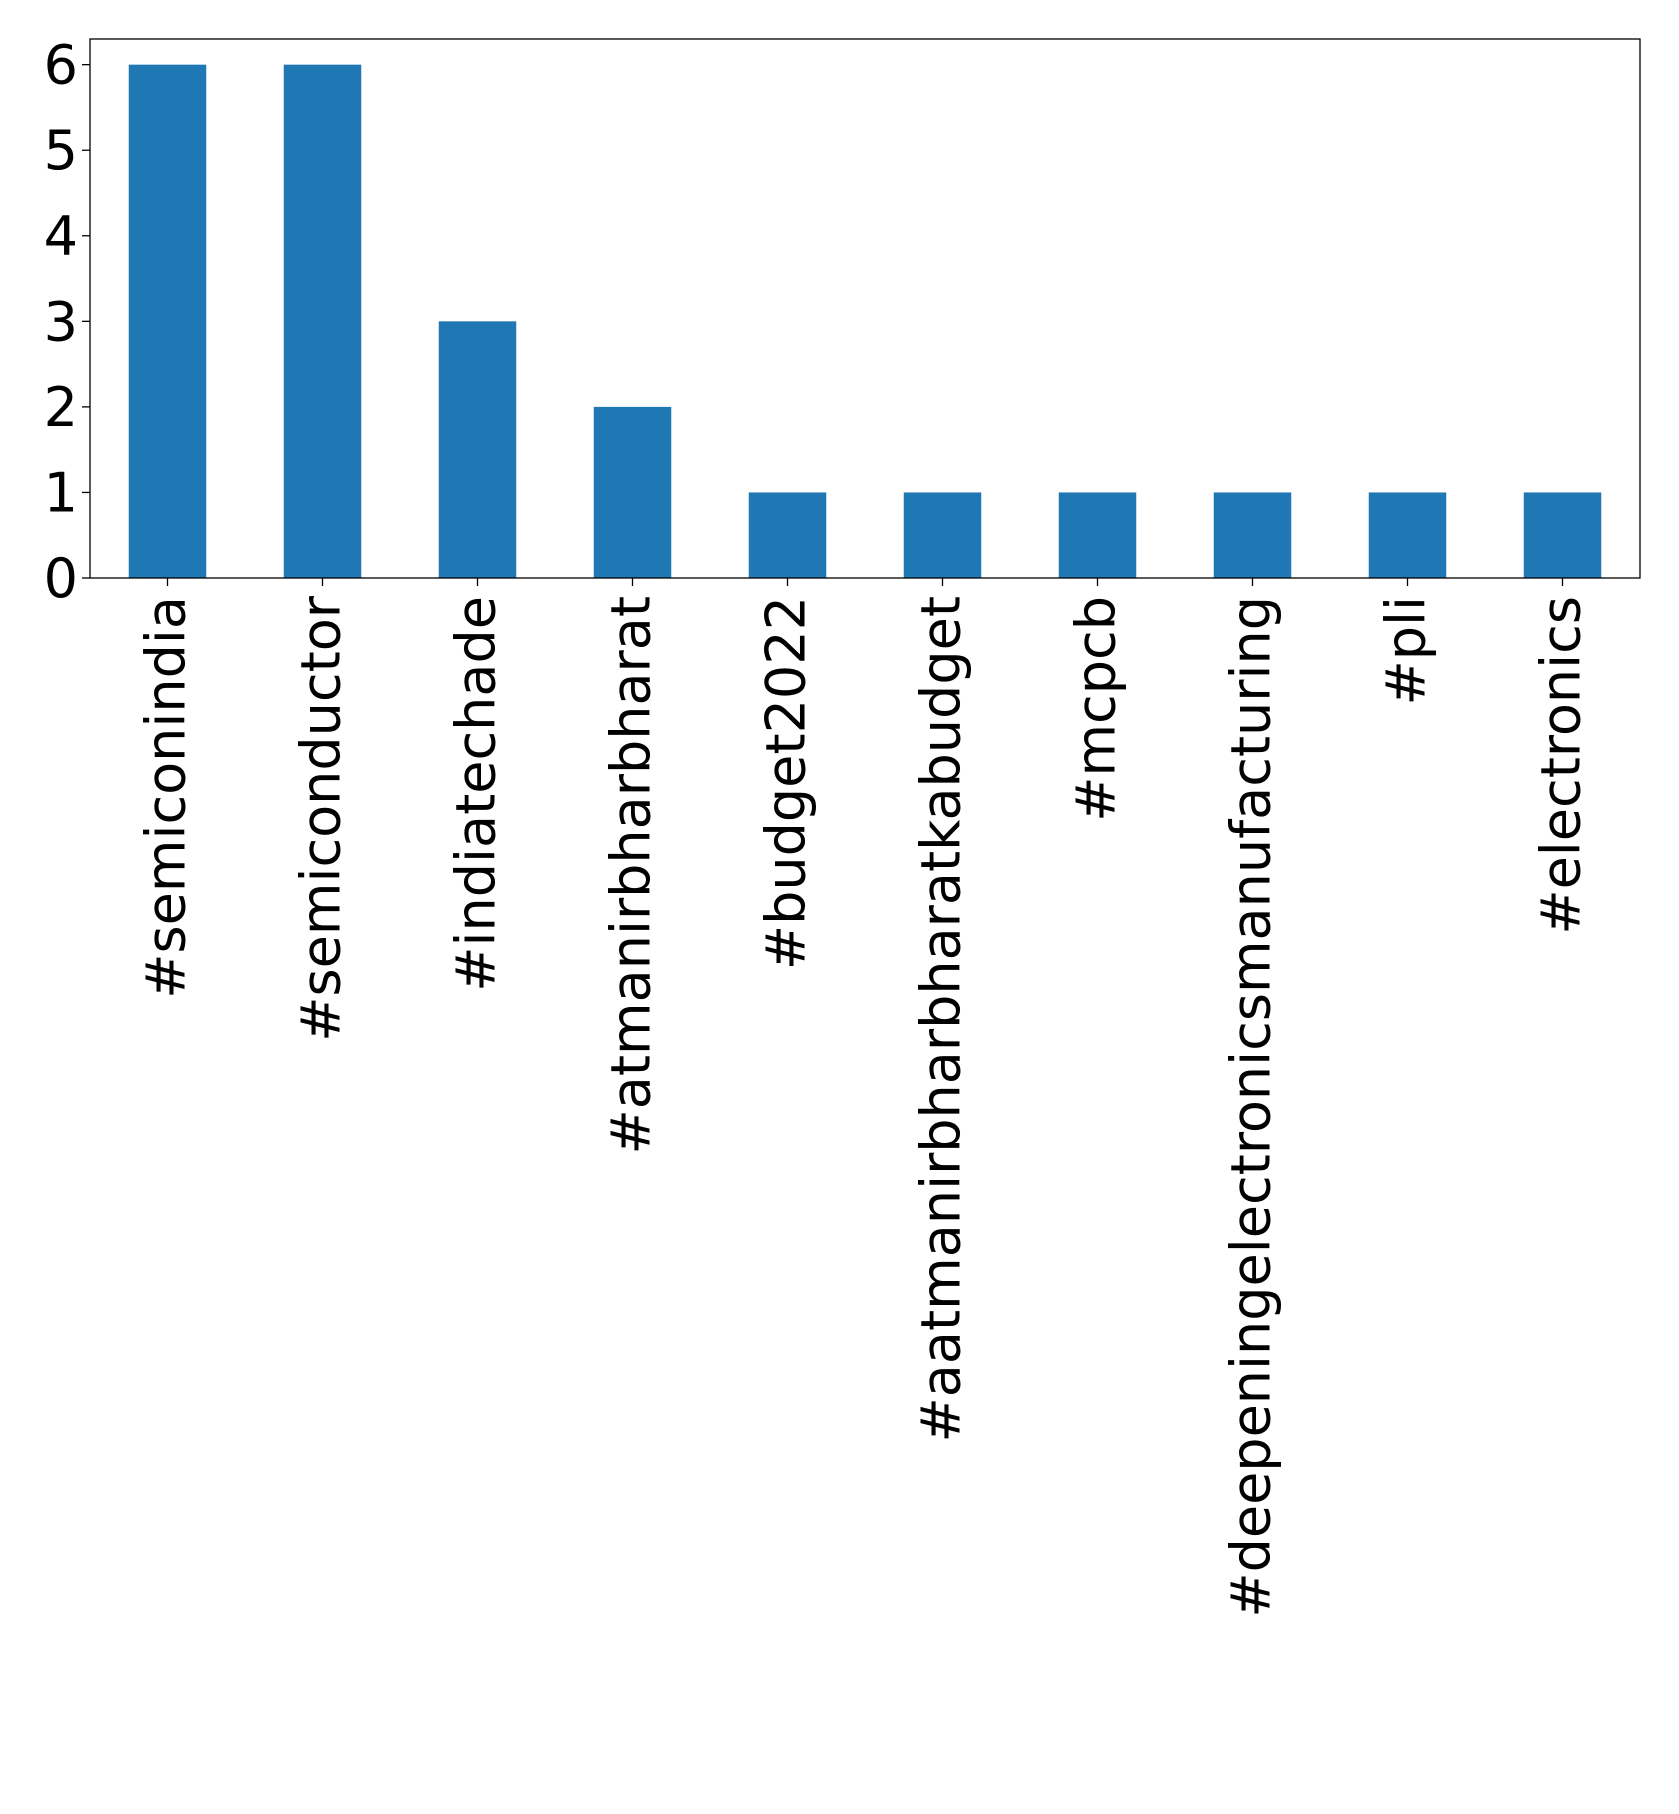 This screenshot has width=1679, height=1814. What do you see at coordinates (322, 321) in the screenshot?
I see `bar-semiconductor` at bounding box center [322, 321].